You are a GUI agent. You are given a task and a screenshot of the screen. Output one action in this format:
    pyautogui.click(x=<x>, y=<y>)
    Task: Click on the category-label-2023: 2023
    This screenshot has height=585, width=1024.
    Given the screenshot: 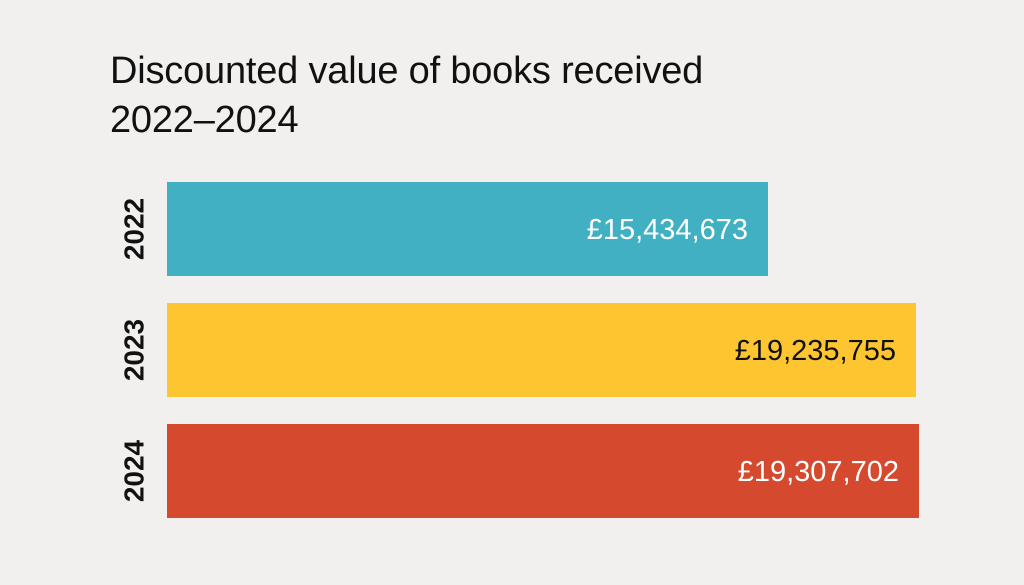 What is the action you would take?
    pyautogui.click(x=134, y=350)
    